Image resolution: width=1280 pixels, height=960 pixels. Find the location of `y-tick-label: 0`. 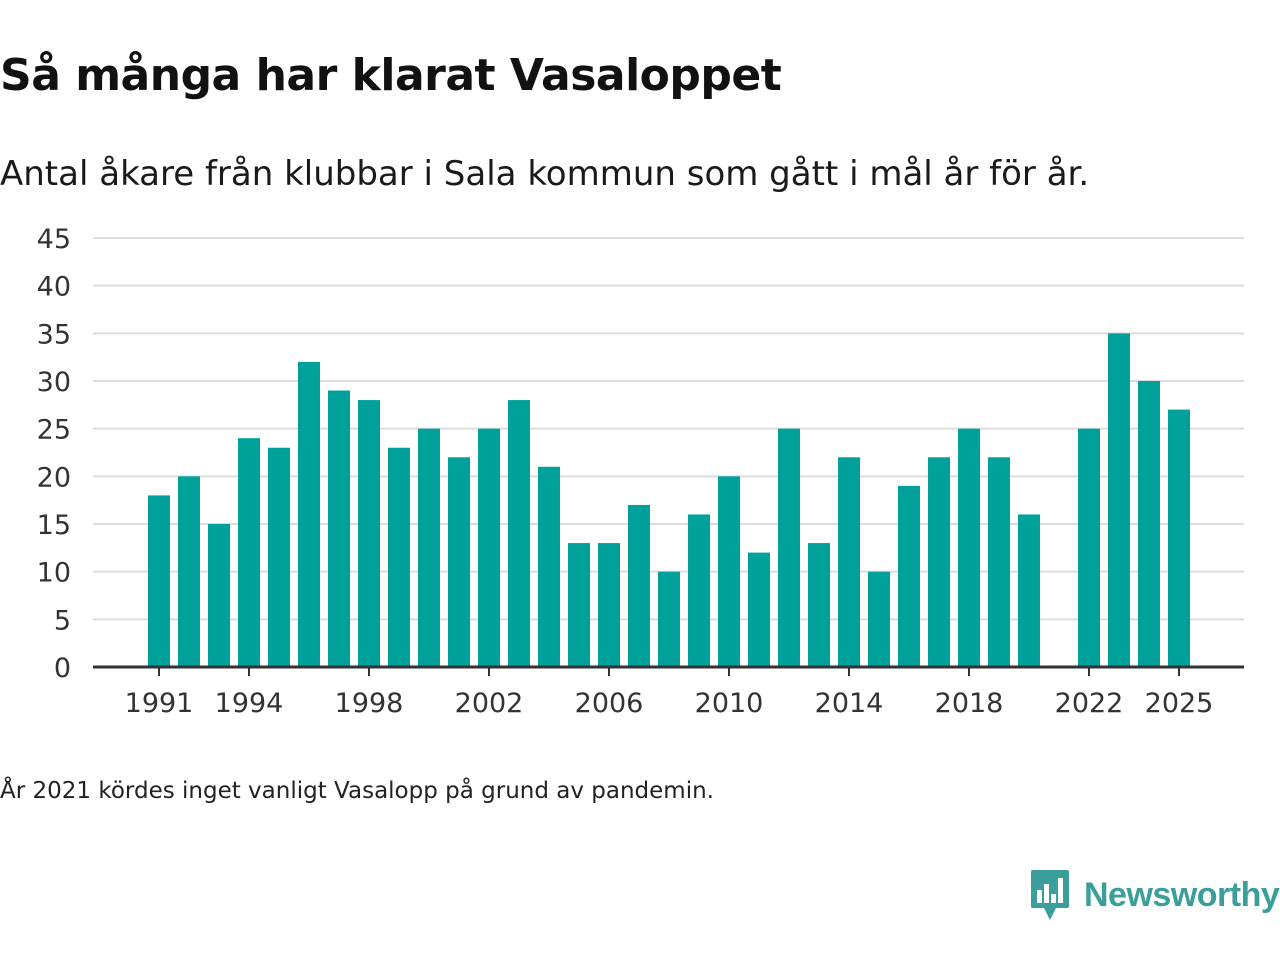

y-tick-label: 0 is located at coordinates (62, 668).